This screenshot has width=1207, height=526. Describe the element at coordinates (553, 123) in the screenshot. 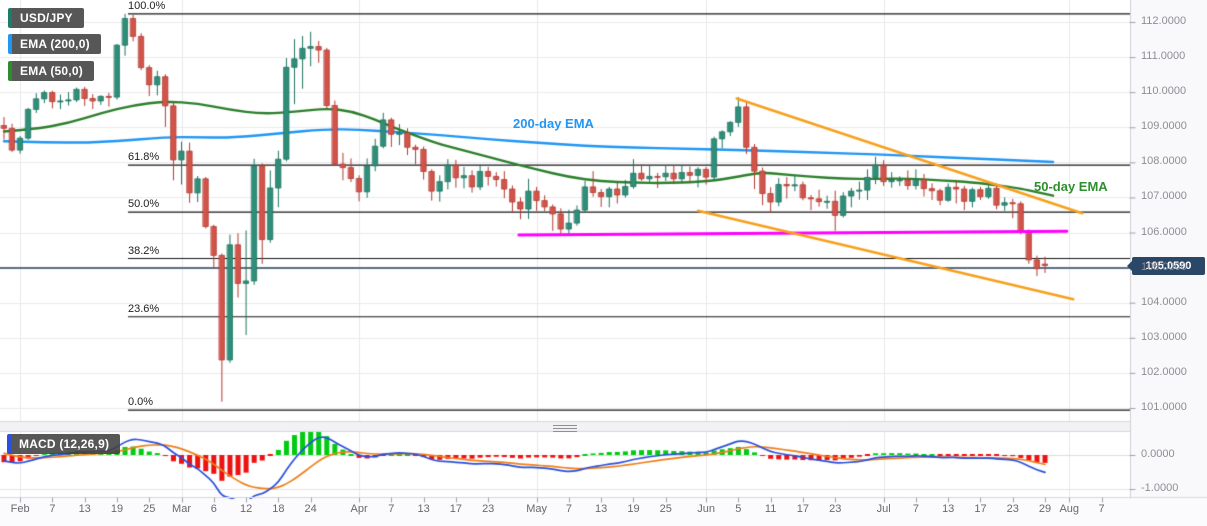

I see `annotation-200day-ema: 200-day EMA` at that location.